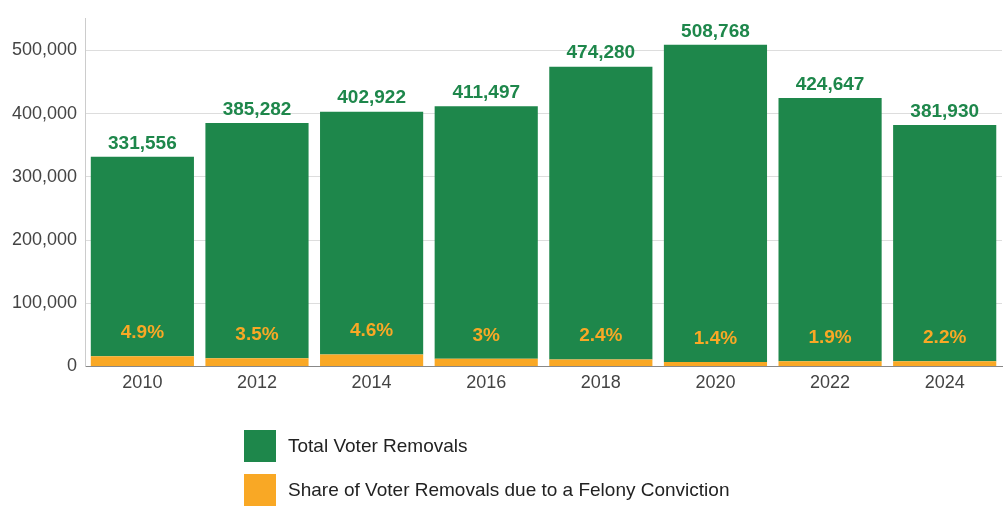 This screenshot has height=508, width=1006. I want to click on x-tick-label: 2012, so click(257, 382).